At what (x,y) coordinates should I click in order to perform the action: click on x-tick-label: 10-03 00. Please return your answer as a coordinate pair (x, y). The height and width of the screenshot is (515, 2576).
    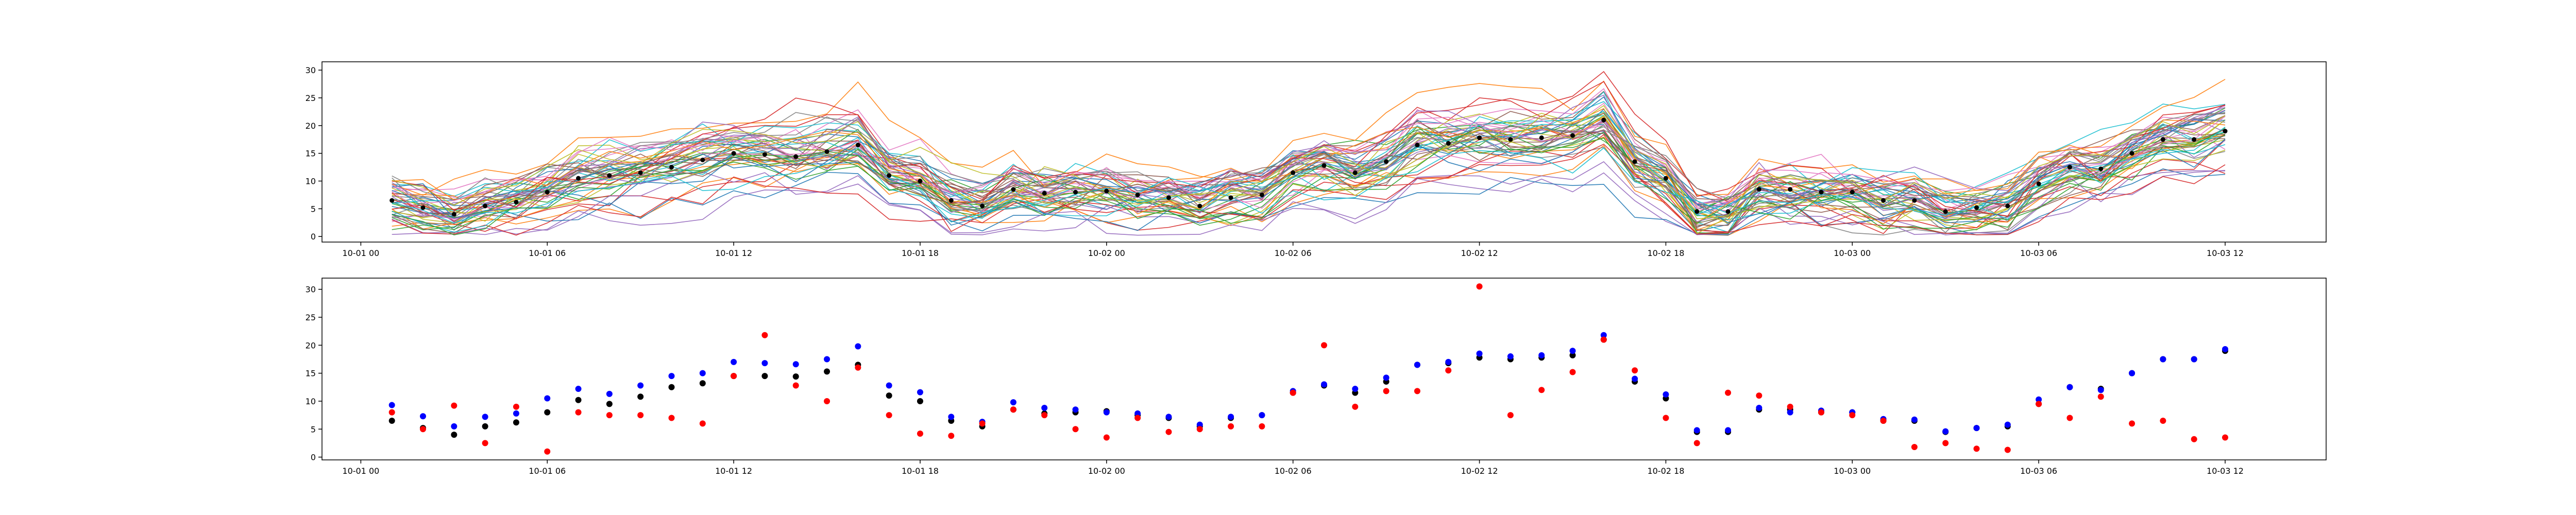
    Looking at the image, I should click on (1852, 253).